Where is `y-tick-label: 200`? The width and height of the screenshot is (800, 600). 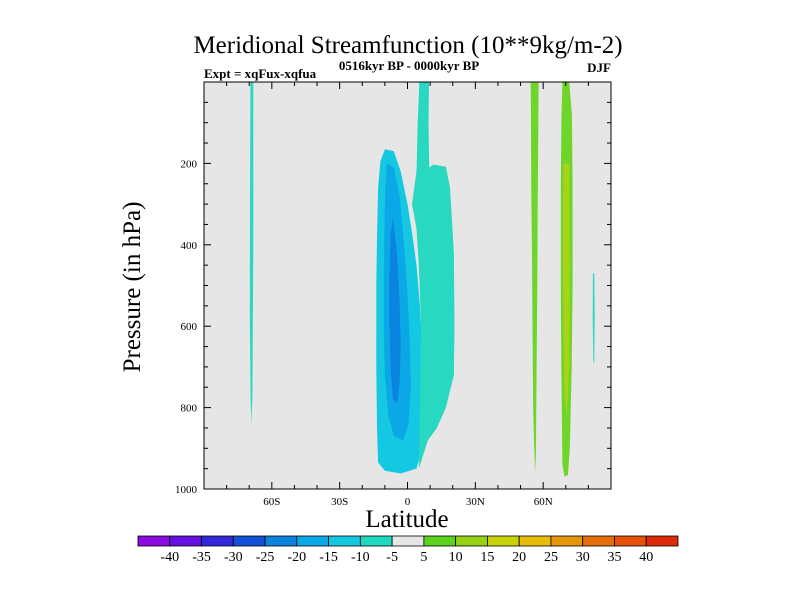
y-tick-label: 200 is located at coordinates (189, 164).